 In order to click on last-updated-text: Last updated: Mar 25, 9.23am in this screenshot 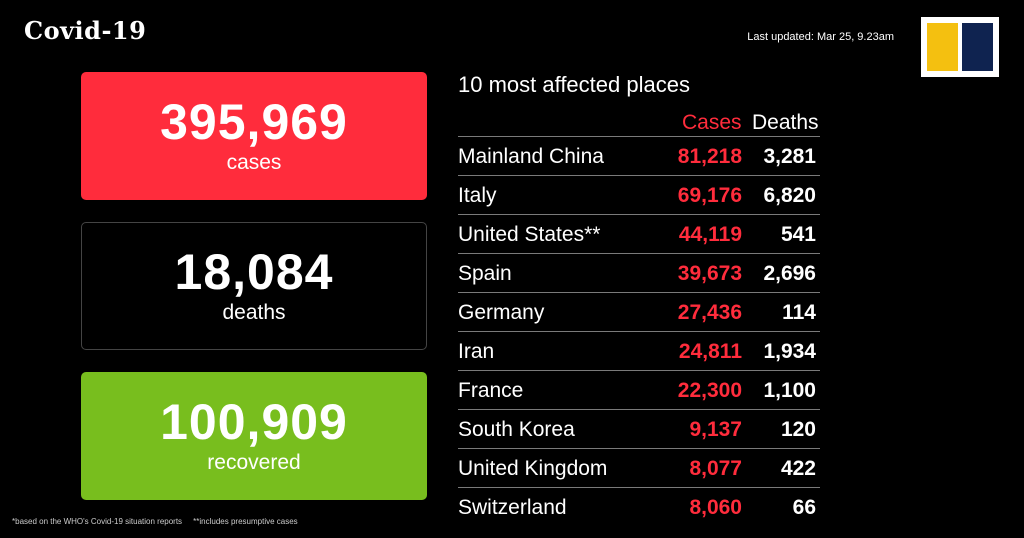, I will do `click(820, 37)`.